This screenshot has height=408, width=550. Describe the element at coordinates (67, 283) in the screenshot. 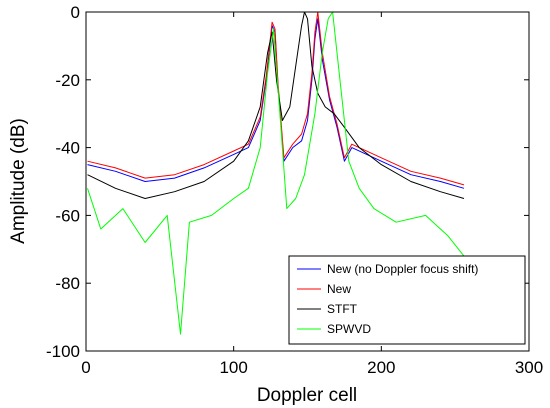

I see `y-tick-label-4: -80` at that location.